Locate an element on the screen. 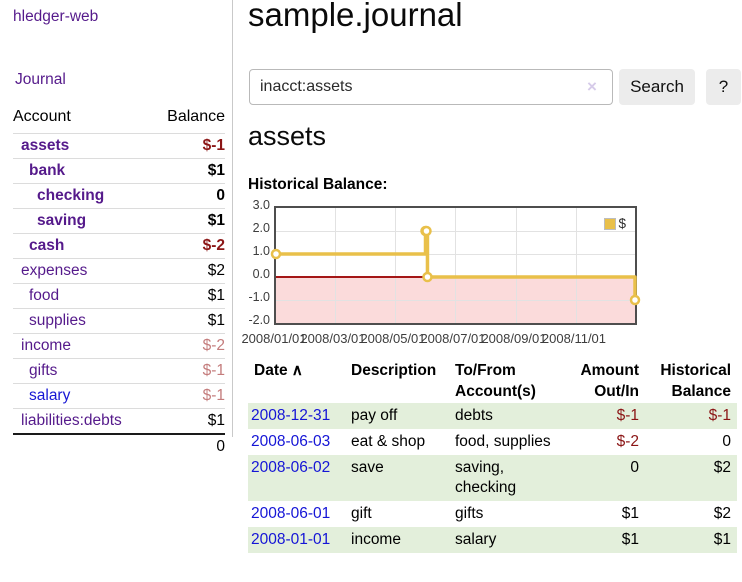  transaction-date-link: 2008-06-02 is located at coordinates (291, 467).